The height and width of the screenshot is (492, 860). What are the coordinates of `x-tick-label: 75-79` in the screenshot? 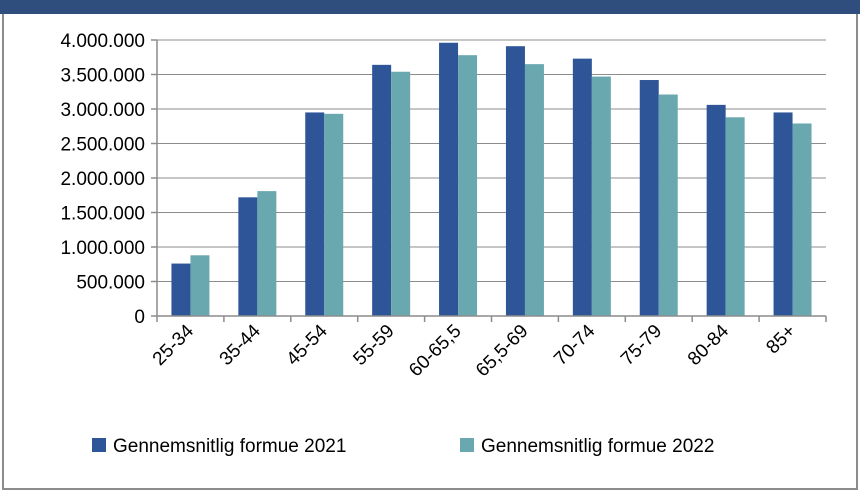 It's located at (641, 345).